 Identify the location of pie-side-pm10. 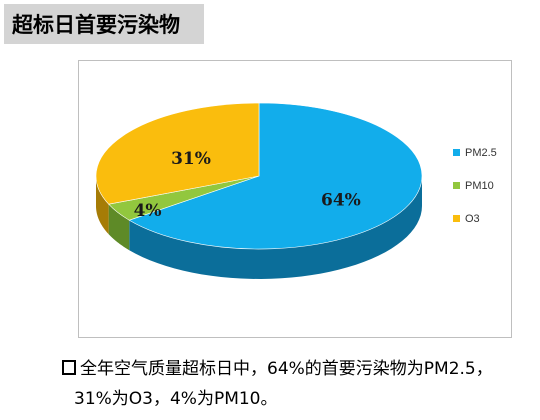
(119, 227).